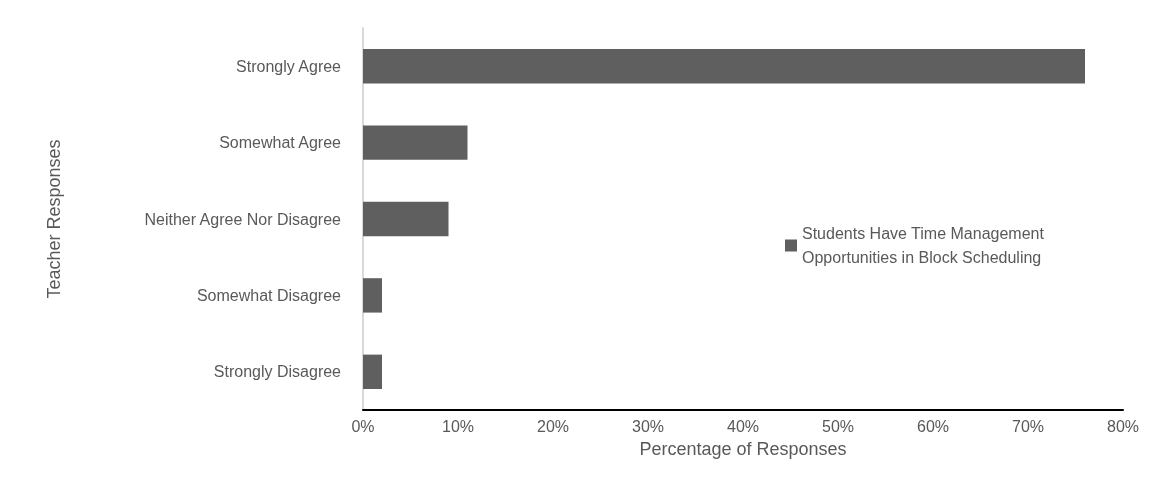  Describe the element at coordinates (648, 426) in the screenshot. I see `x-tick-label: 30%` at that location.